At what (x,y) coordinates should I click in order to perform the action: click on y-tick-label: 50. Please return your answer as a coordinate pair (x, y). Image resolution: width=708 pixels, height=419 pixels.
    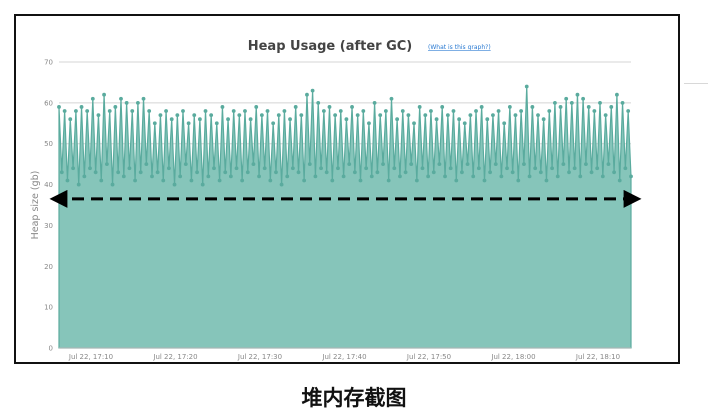
    Looking at the image, I should click on (48, 144).